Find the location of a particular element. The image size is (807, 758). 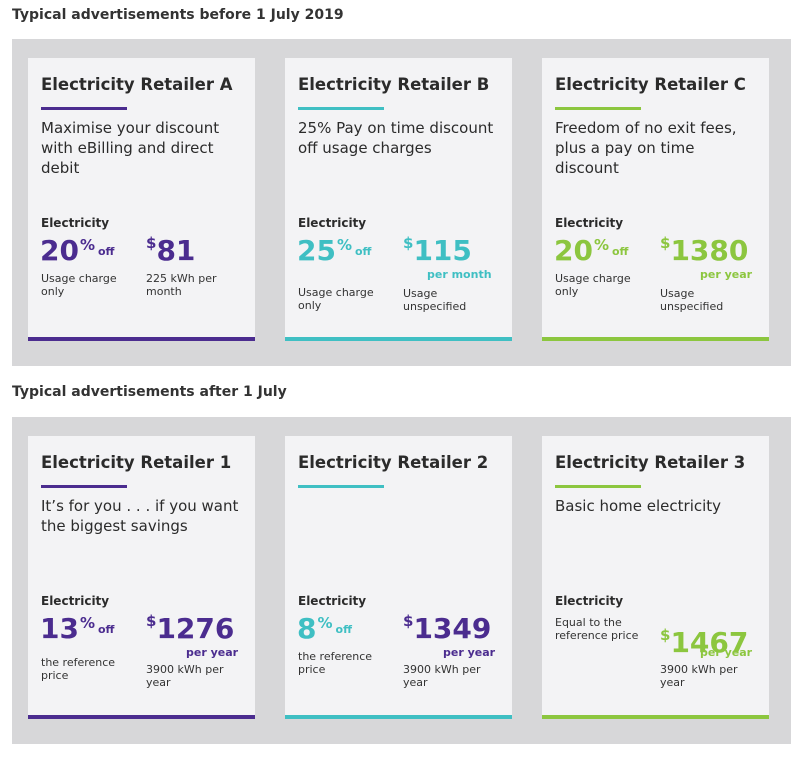

discount-value: 25% off is located at coordinates (334, 250).